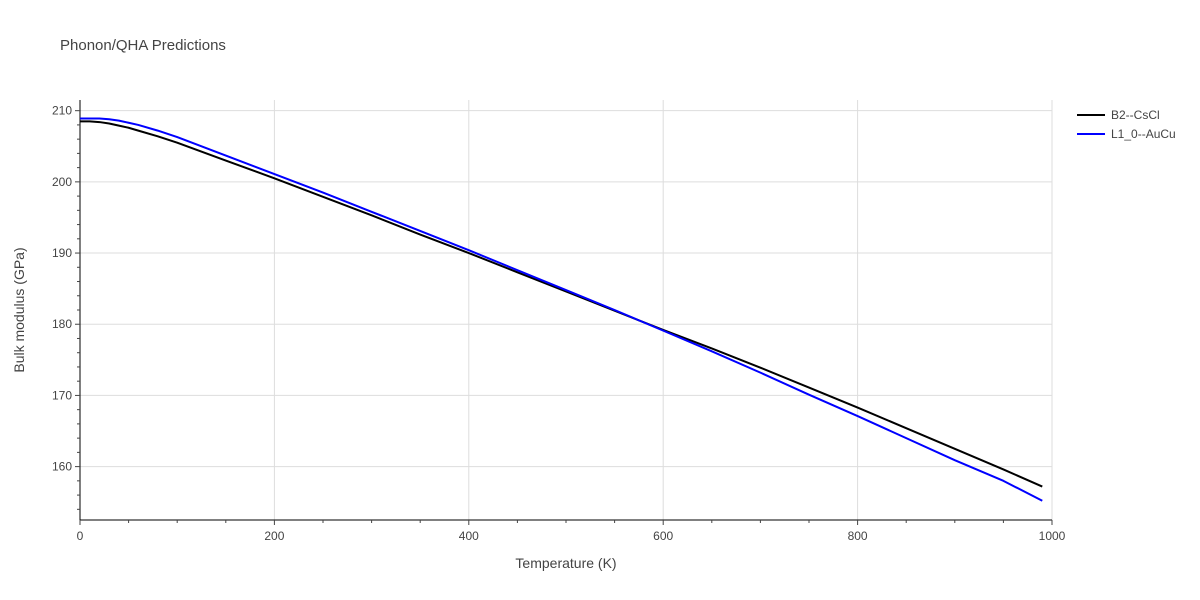 Image resolution: width=1200 pixels, height=600 pixels. Describe the element at coordinates (19, 309) in the screenshot. I see `y-axis-title: Bulk modulus (GPa)` at that location.